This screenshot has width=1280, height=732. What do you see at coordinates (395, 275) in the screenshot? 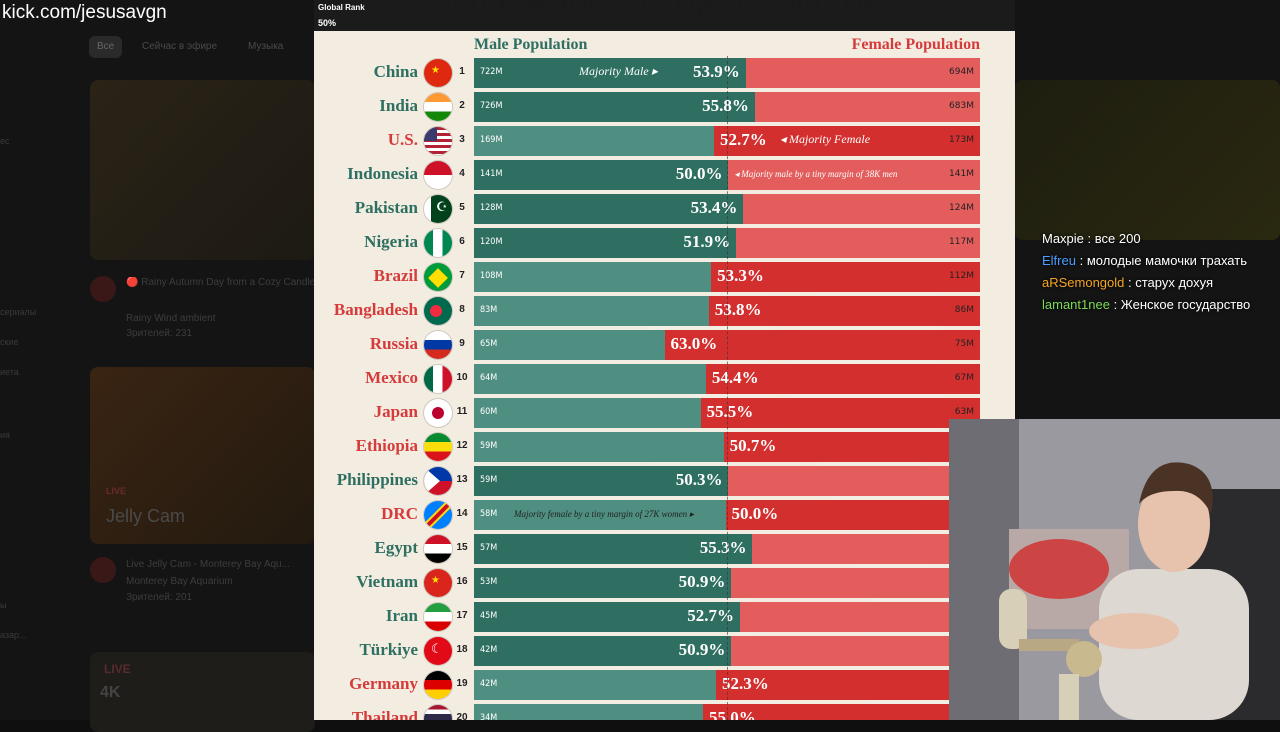
I see `country-name: Brazil` at bounding box center [395, 275].